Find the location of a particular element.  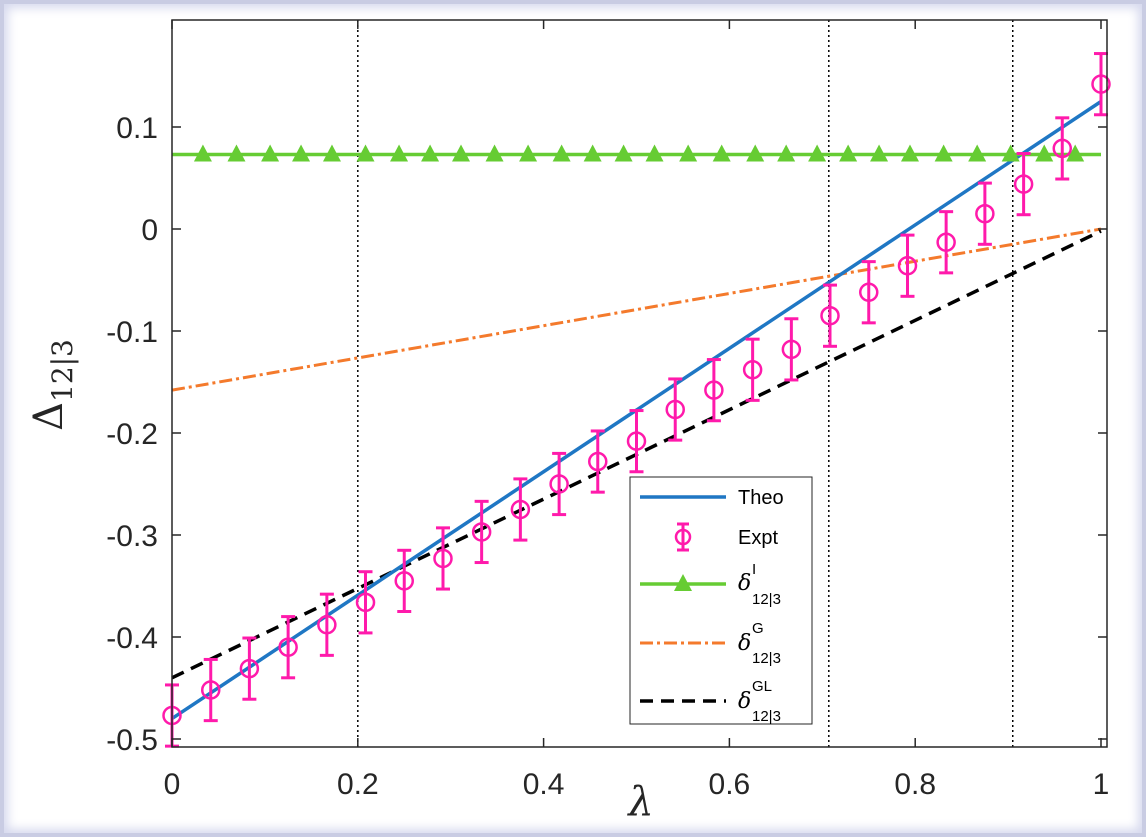

y-tick-label-5: 0 is located at coordinates (149, 230).